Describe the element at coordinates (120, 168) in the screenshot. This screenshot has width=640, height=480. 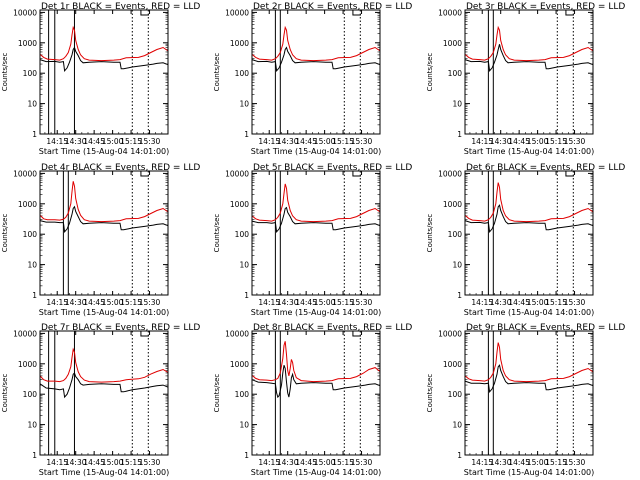
I see `panel-title: Det 4r BLACK = Events, RED = LLD` at that location.